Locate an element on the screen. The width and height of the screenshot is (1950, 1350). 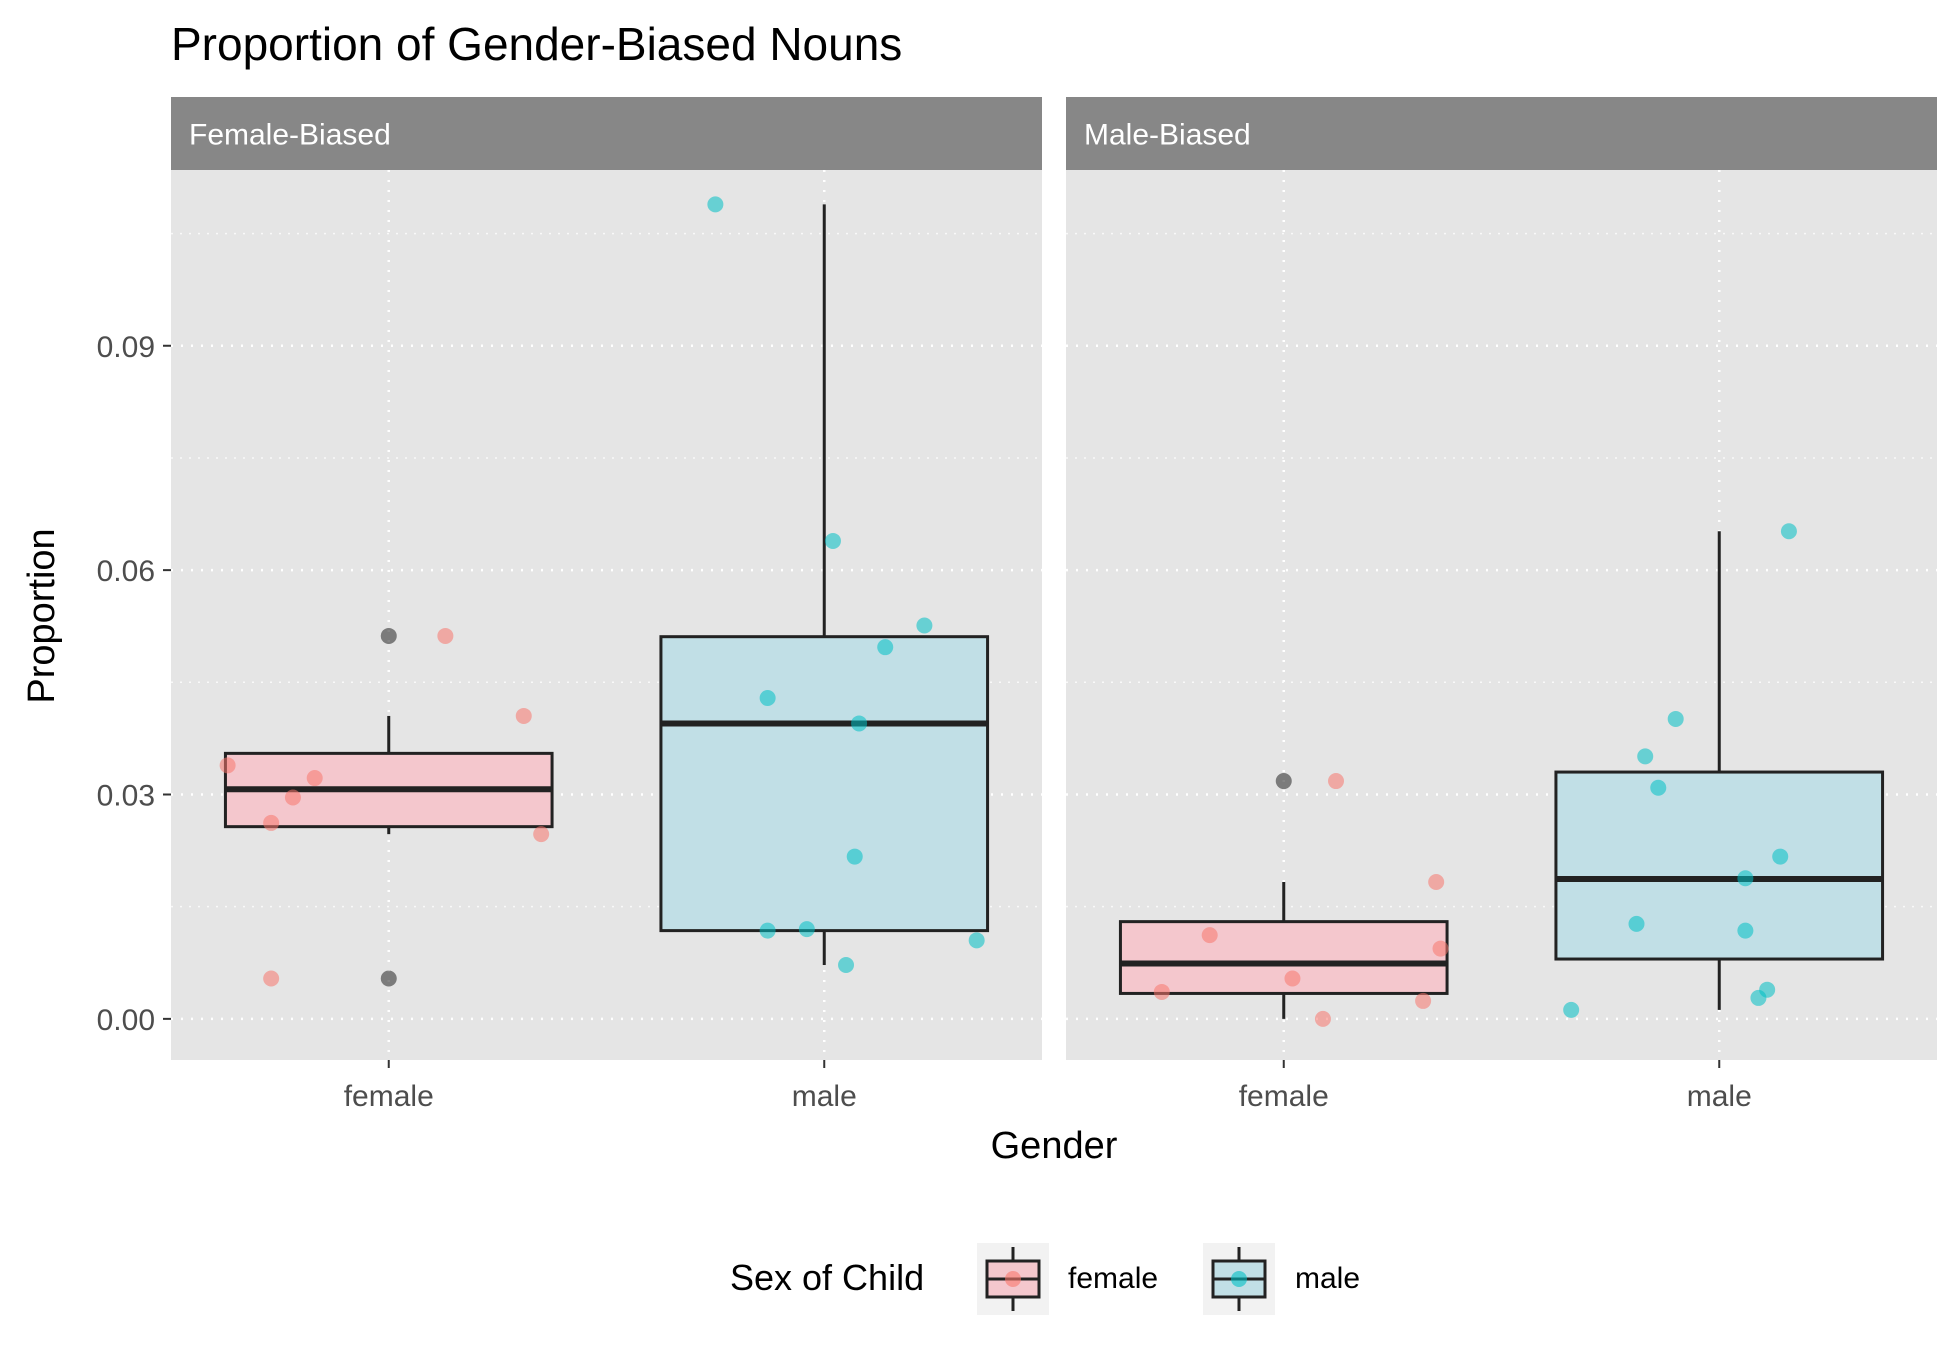
chart-title: Proportion of Gender-Biased Nouns is located at coordinates (536, 44).